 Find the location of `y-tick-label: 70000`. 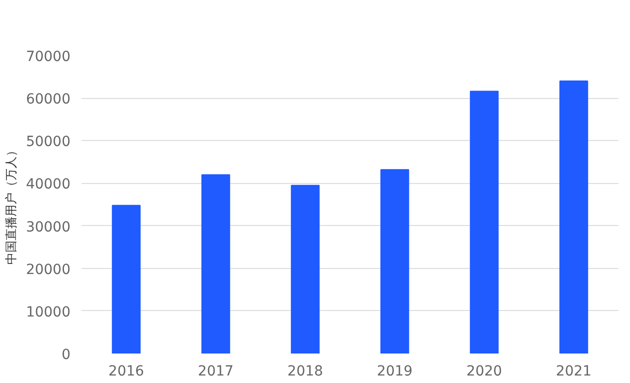

y-tick-label: 70000 is located at coordinates (48, 57).